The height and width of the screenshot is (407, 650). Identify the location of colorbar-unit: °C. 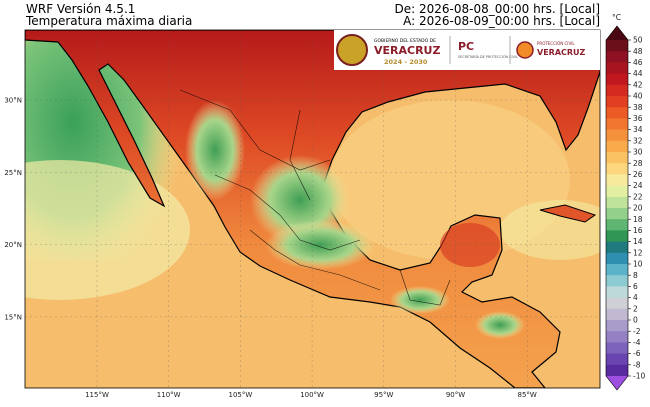
(616, 17).